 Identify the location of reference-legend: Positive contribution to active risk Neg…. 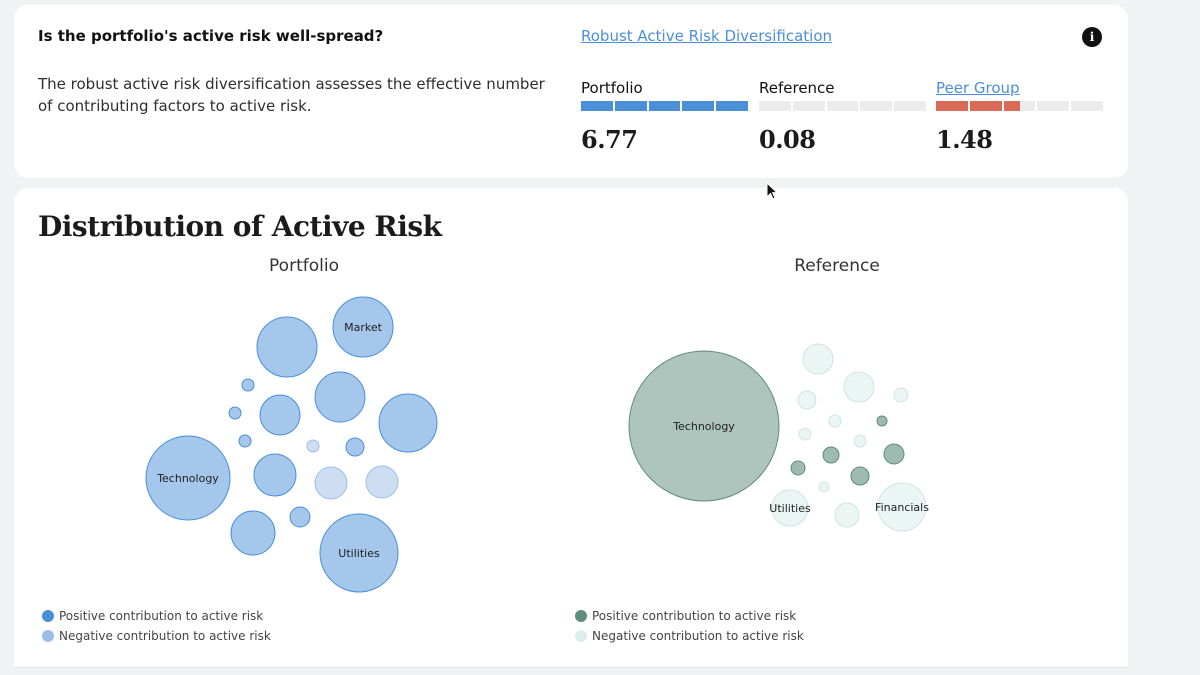
(689, 626).